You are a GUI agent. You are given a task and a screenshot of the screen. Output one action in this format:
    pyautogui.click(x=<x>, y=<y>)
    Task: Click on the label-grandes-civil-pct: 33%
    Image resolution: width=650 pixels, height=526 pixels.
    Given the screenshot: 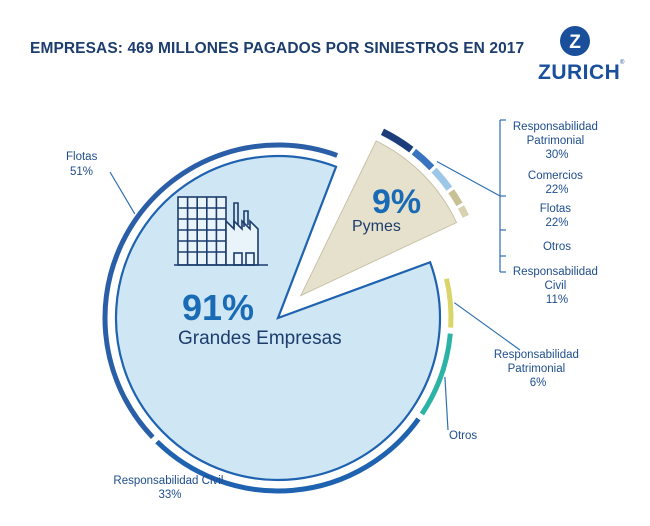 What is the action you would take?
    pyautogui.click(x=169, y=495)
    